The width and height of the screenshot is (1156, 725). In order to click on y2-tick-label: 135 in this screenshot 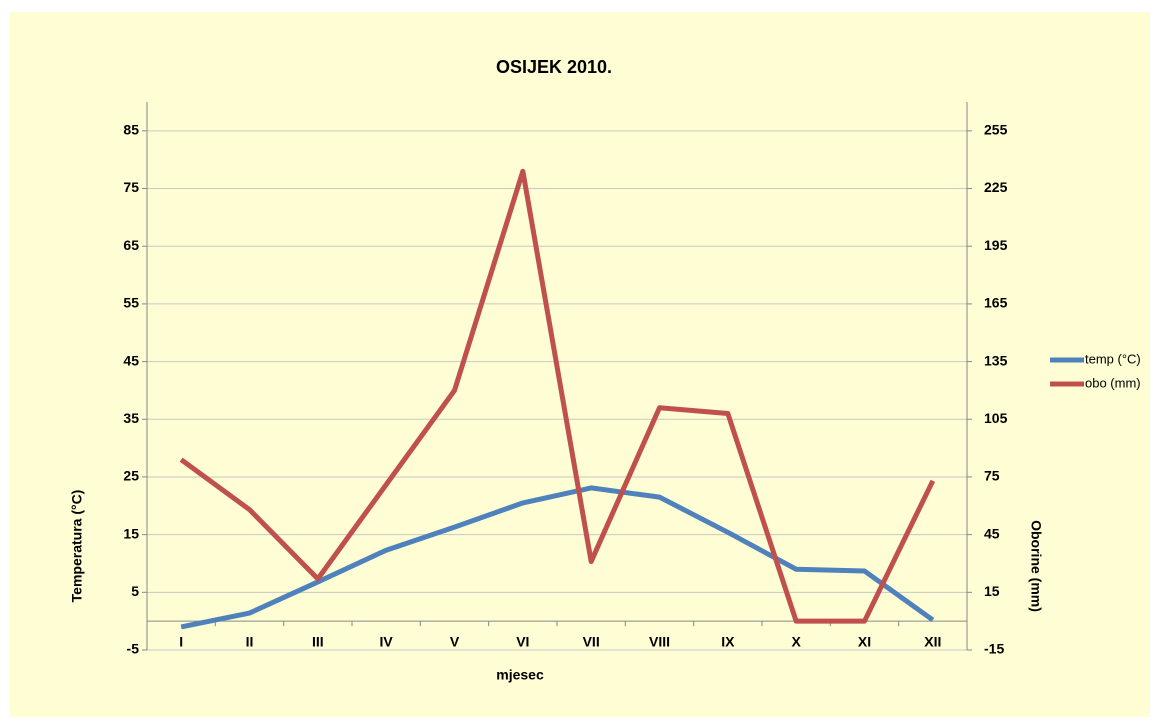, I will do `click(996, 360)`.